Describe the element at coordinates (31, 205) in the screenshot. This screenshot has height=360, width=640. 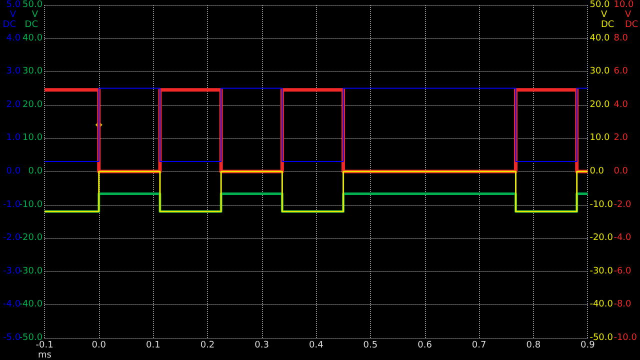
I see `text: -10.0` at that location.